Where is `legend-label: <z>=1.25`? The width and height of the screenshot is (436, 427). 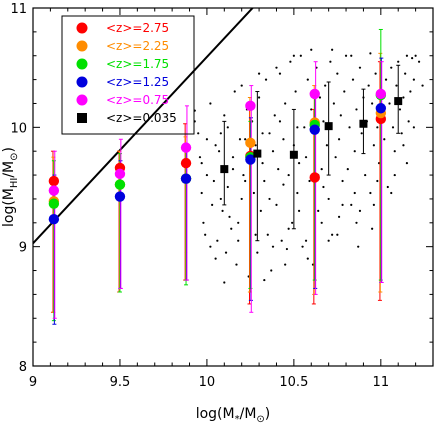
legend-label: <z>=1.25 is located at coordinates (137, 82).